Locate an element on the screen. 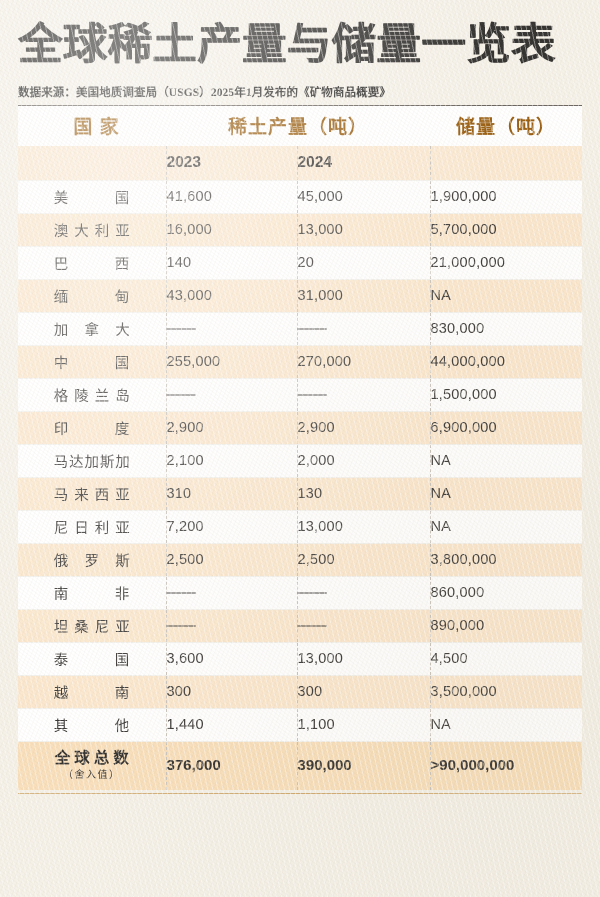 The width and height of the screenshot is (600, 897). table-total-row: 全球总数 （舍入值） 376,000 390,000 >90,000,000 is located at coordinates (300, 765).